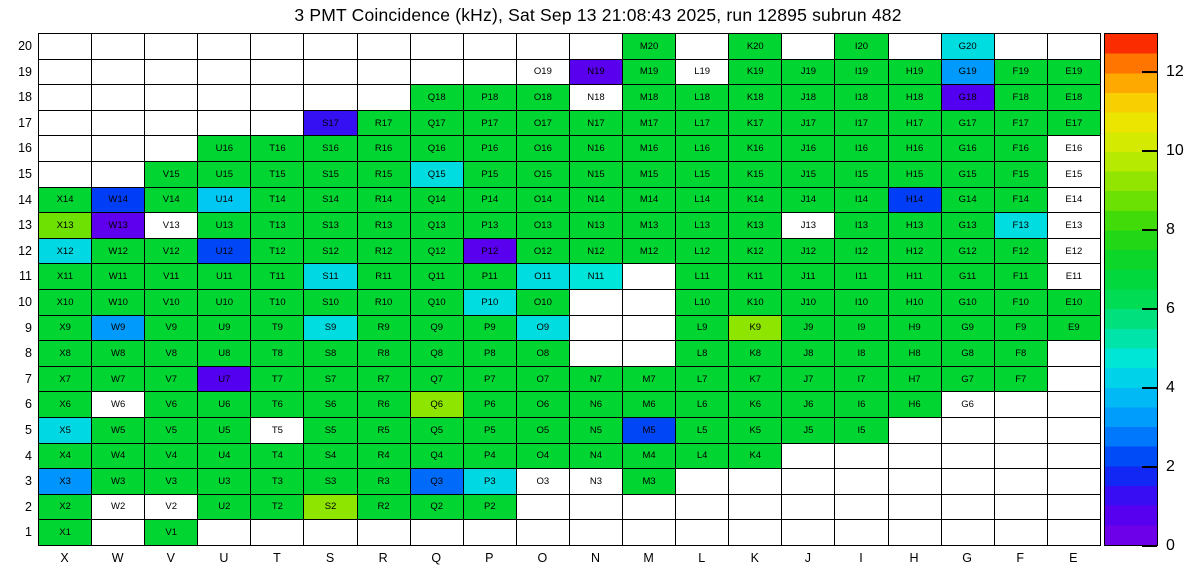  Describe the element at coordinates (756, 149) in the screenshot. I see `heatmap-cell: K16` at that location.